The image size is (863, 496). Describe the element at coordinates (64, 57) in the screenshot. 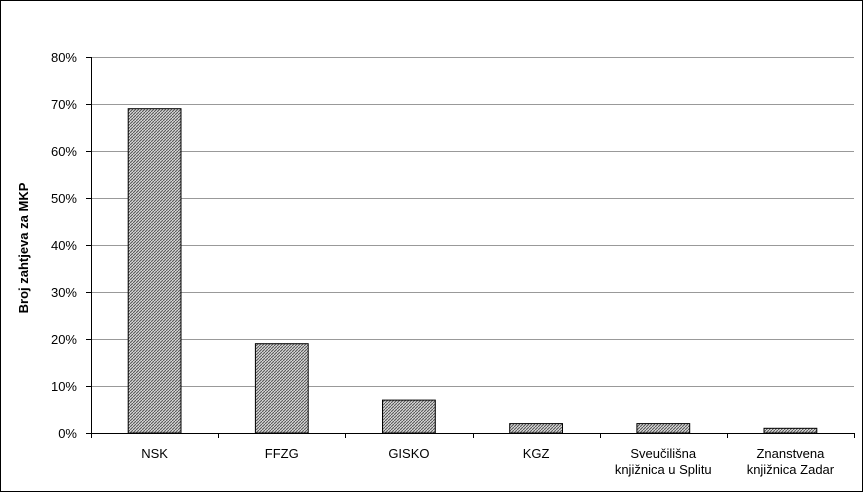

I see `y-tick-label: 80%` at that location.